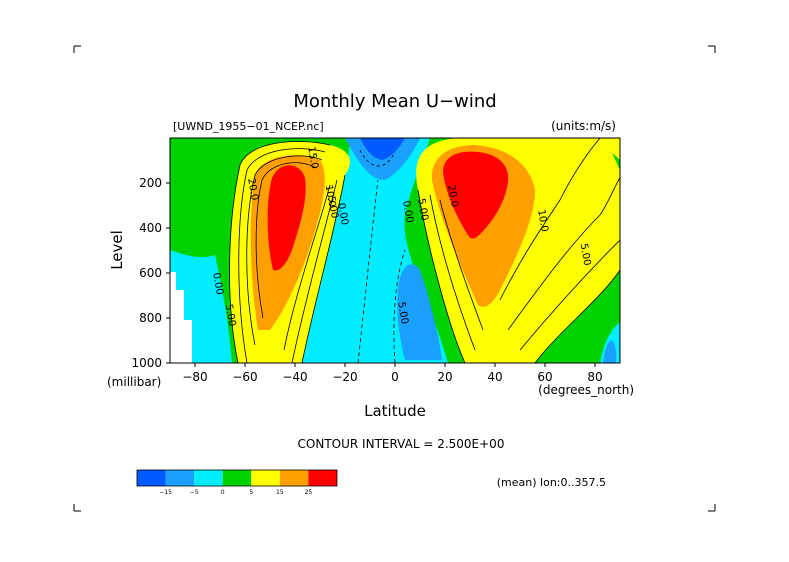 The width and height of the screenshot is (789, 562). Describe the element at coordinates (194, 492) in the screenshot. I see `colorbar-level-label: −5` at that location.